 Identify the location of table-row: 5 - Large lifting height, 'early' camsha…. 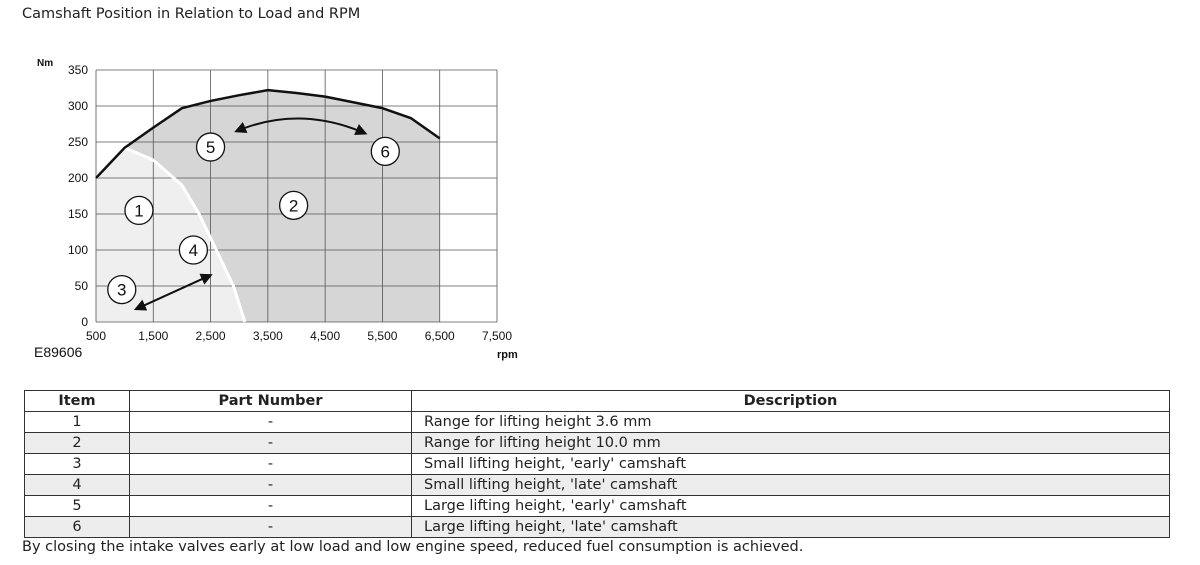
(597, 506).